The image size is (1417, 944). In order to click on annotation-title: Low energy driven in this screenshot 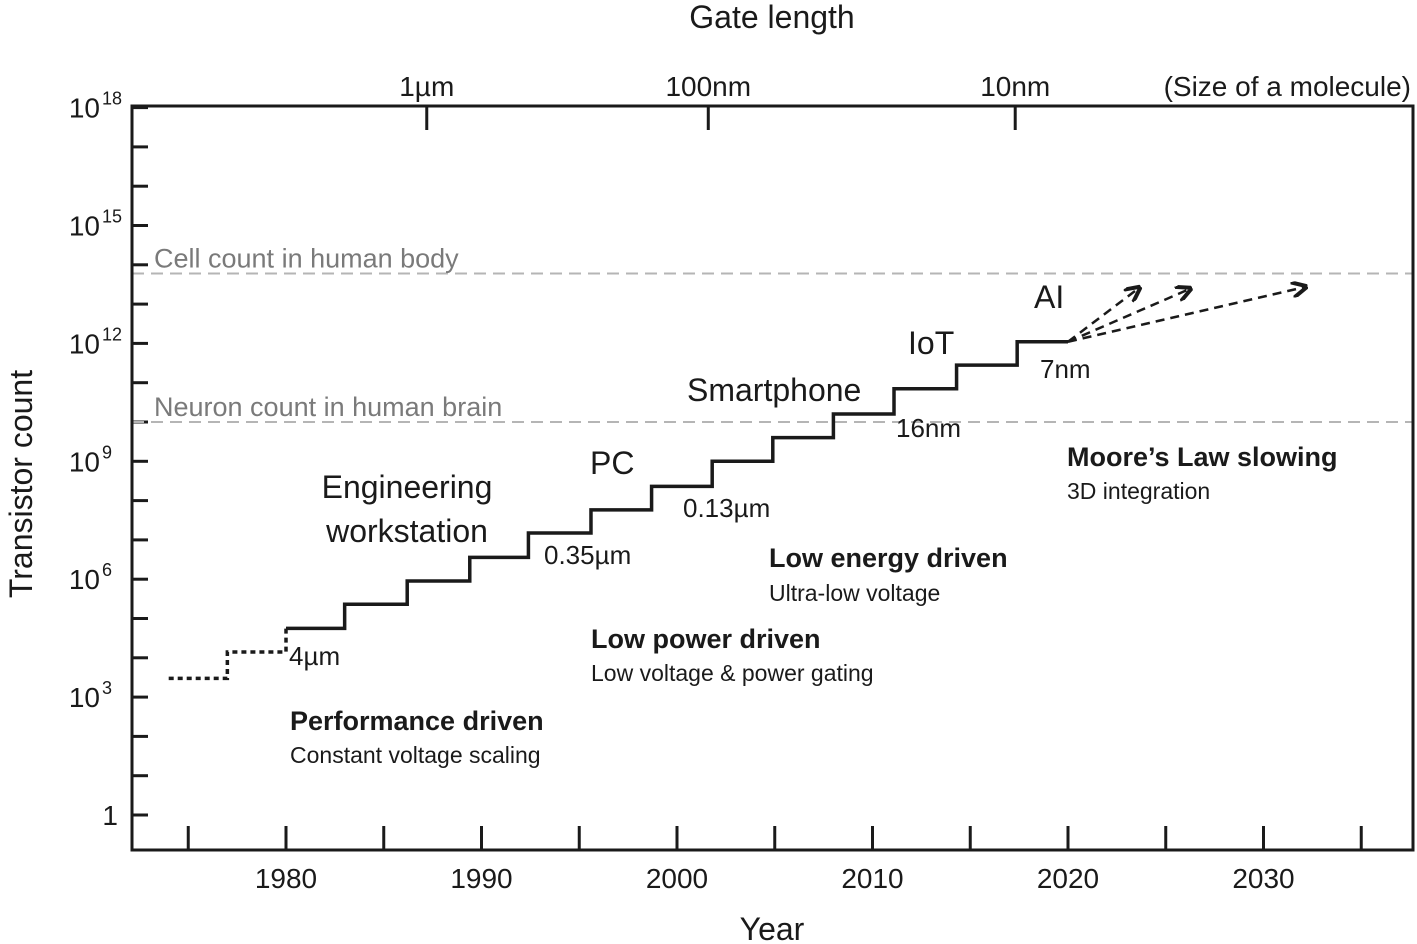, I will do `click(888, 558)`.